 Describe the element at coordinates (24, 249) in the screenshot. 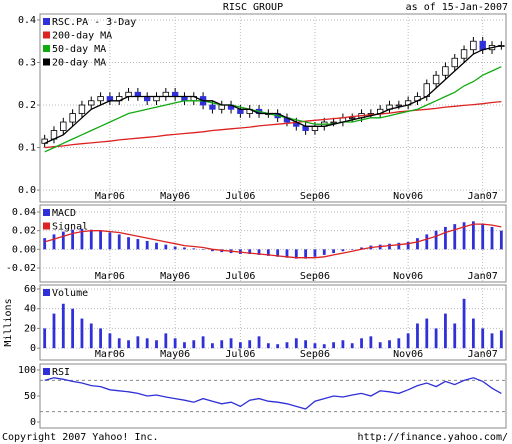

I see `y-tick-label: 0.00` at that location.